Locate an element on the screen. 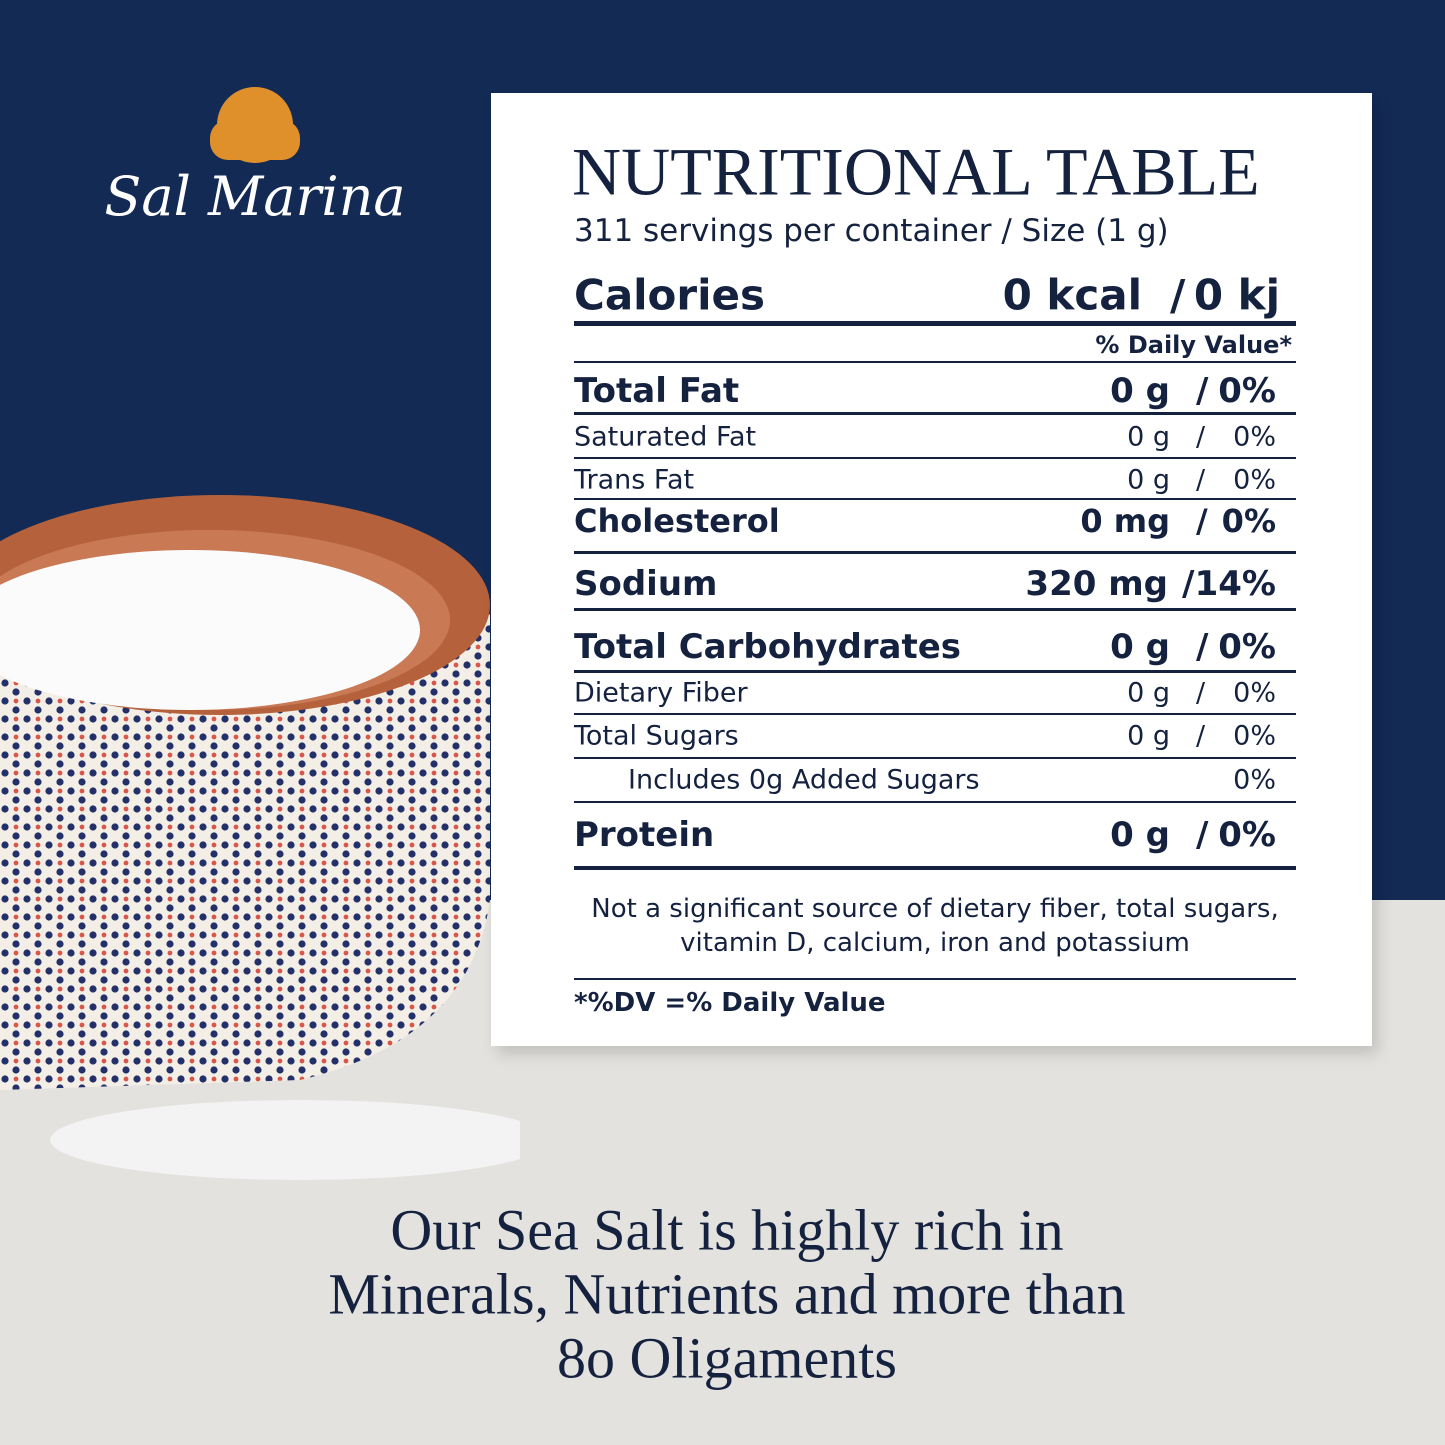 This screenshot has width=1445, height=1445. tagline-line: Our Sea Salt is highly rich in is located at coordinates (727, 1230).